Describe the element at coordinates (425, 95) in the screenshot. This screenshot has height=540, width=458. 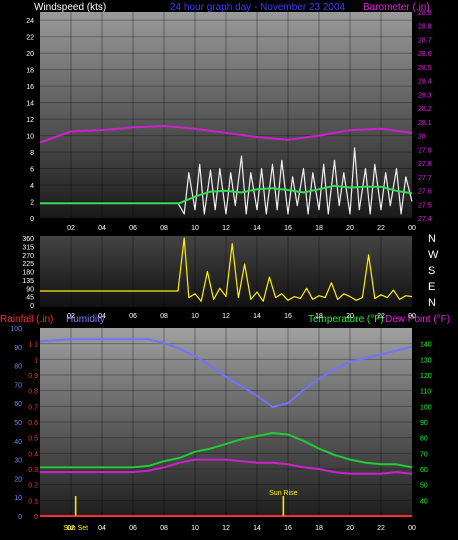
I see `barometer-tick-label: 28.3` at that location.